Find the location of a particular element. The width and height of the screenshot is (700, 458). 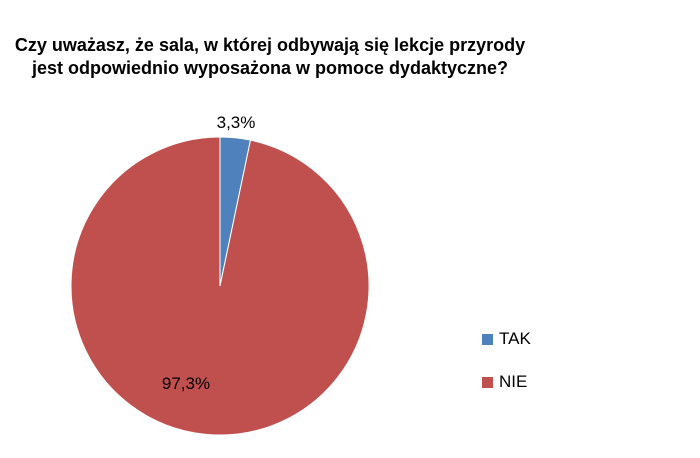

data-label-nie: 97,3% is located at coordinates (186, 383).